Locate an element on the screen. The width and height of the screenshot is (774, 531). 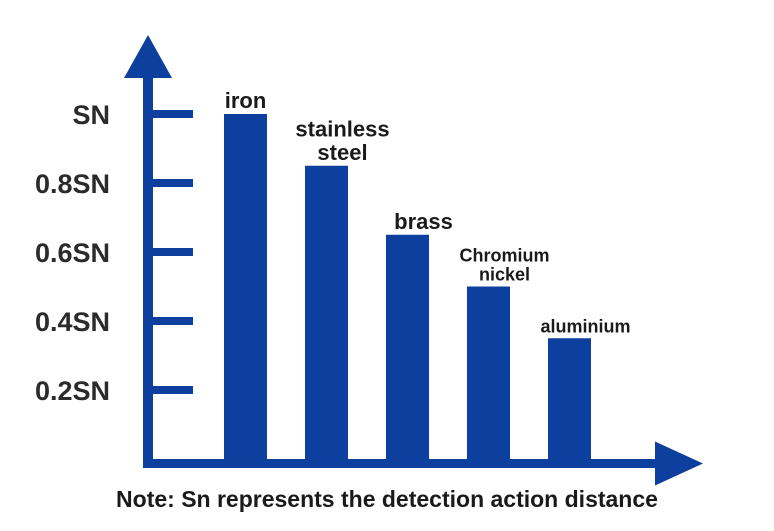
bar-label: iron is located at coordinates (246, 100).